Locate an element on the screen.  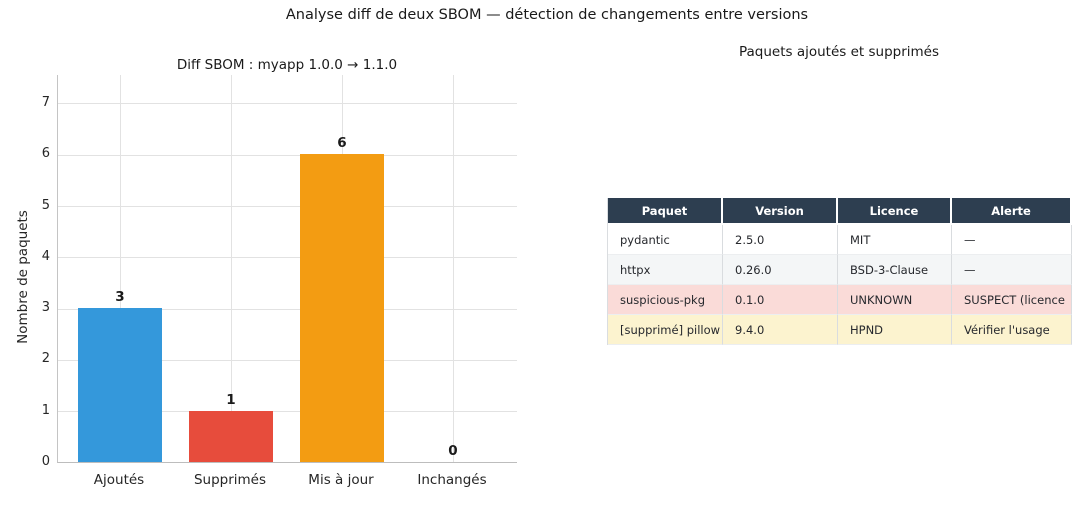
cell-alerte: SUSPECT (licence is located at coordinates (1012, 300).